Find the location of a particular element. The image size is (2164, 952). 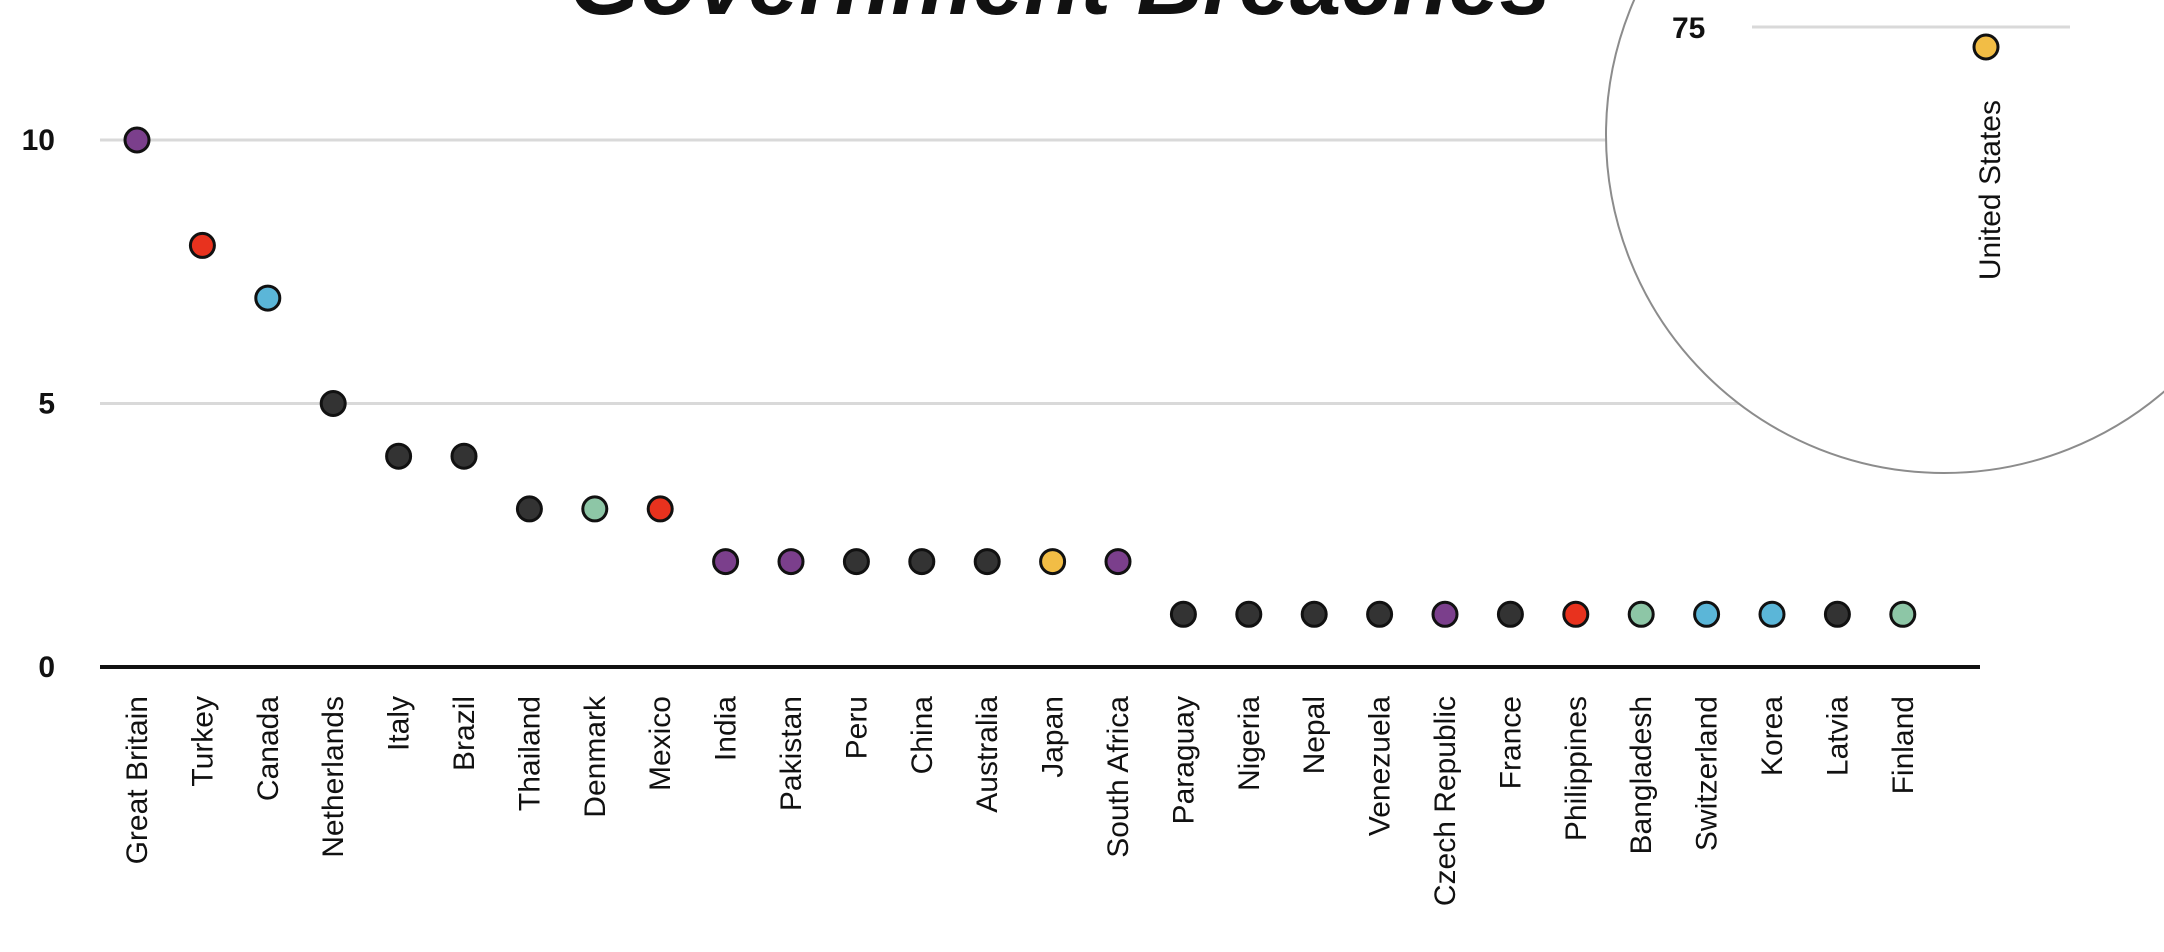

x-tick-label: Japan is located at coordinates (1053, 737).